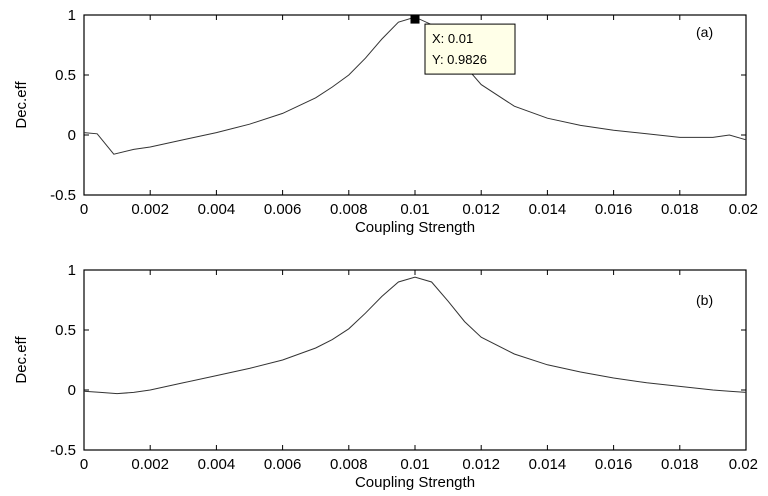 The width and height of the screenshot is (768, 496). Describe the element at coordinates (452, 38) in the screenshot. I see `datatip-x-text: X: 0.01` at that location.